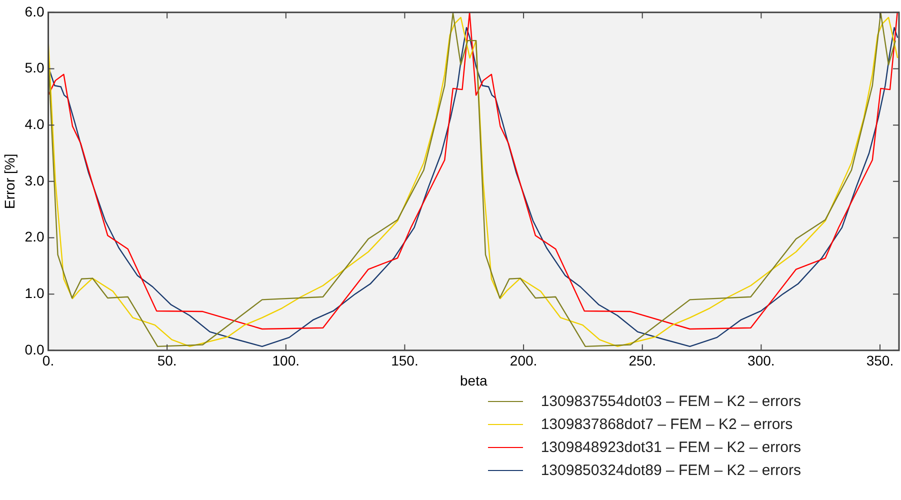 Image resolution: width=901 pixels, height=500 pixels. I want to click on y-tick-label: 4.0, so click(34, 124).